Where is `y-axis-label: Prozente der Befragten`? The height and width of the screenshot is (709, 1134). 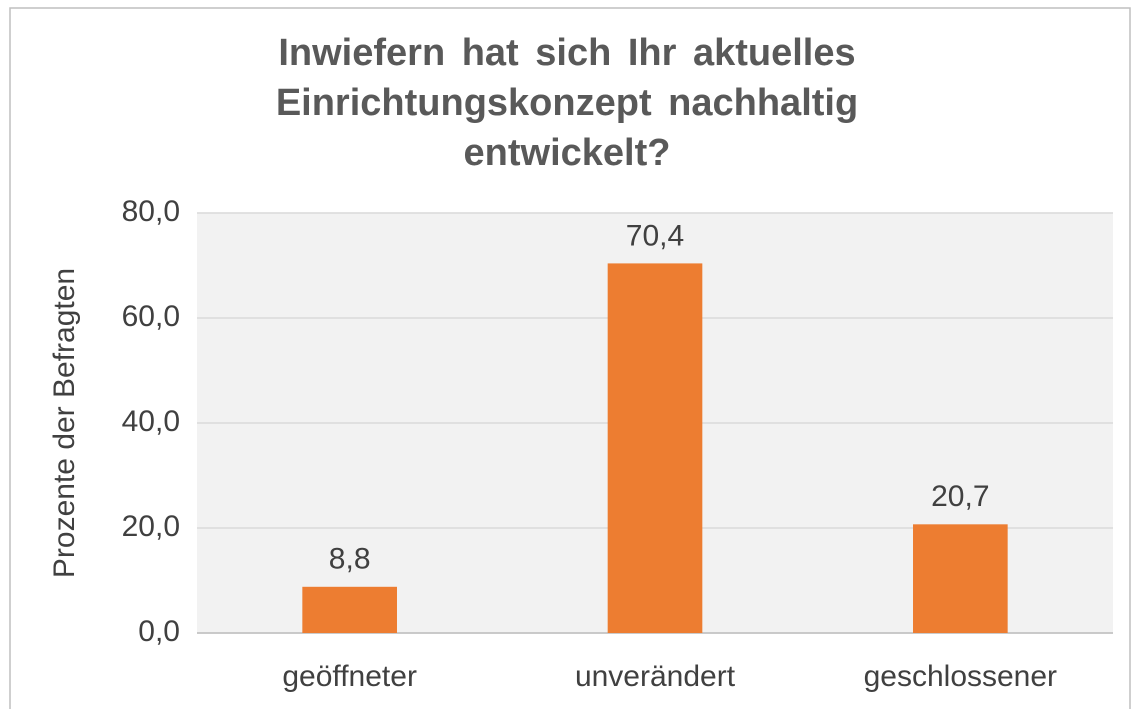 y-axis-label: Prozente der Befragten is located at coordinates (64, 423).